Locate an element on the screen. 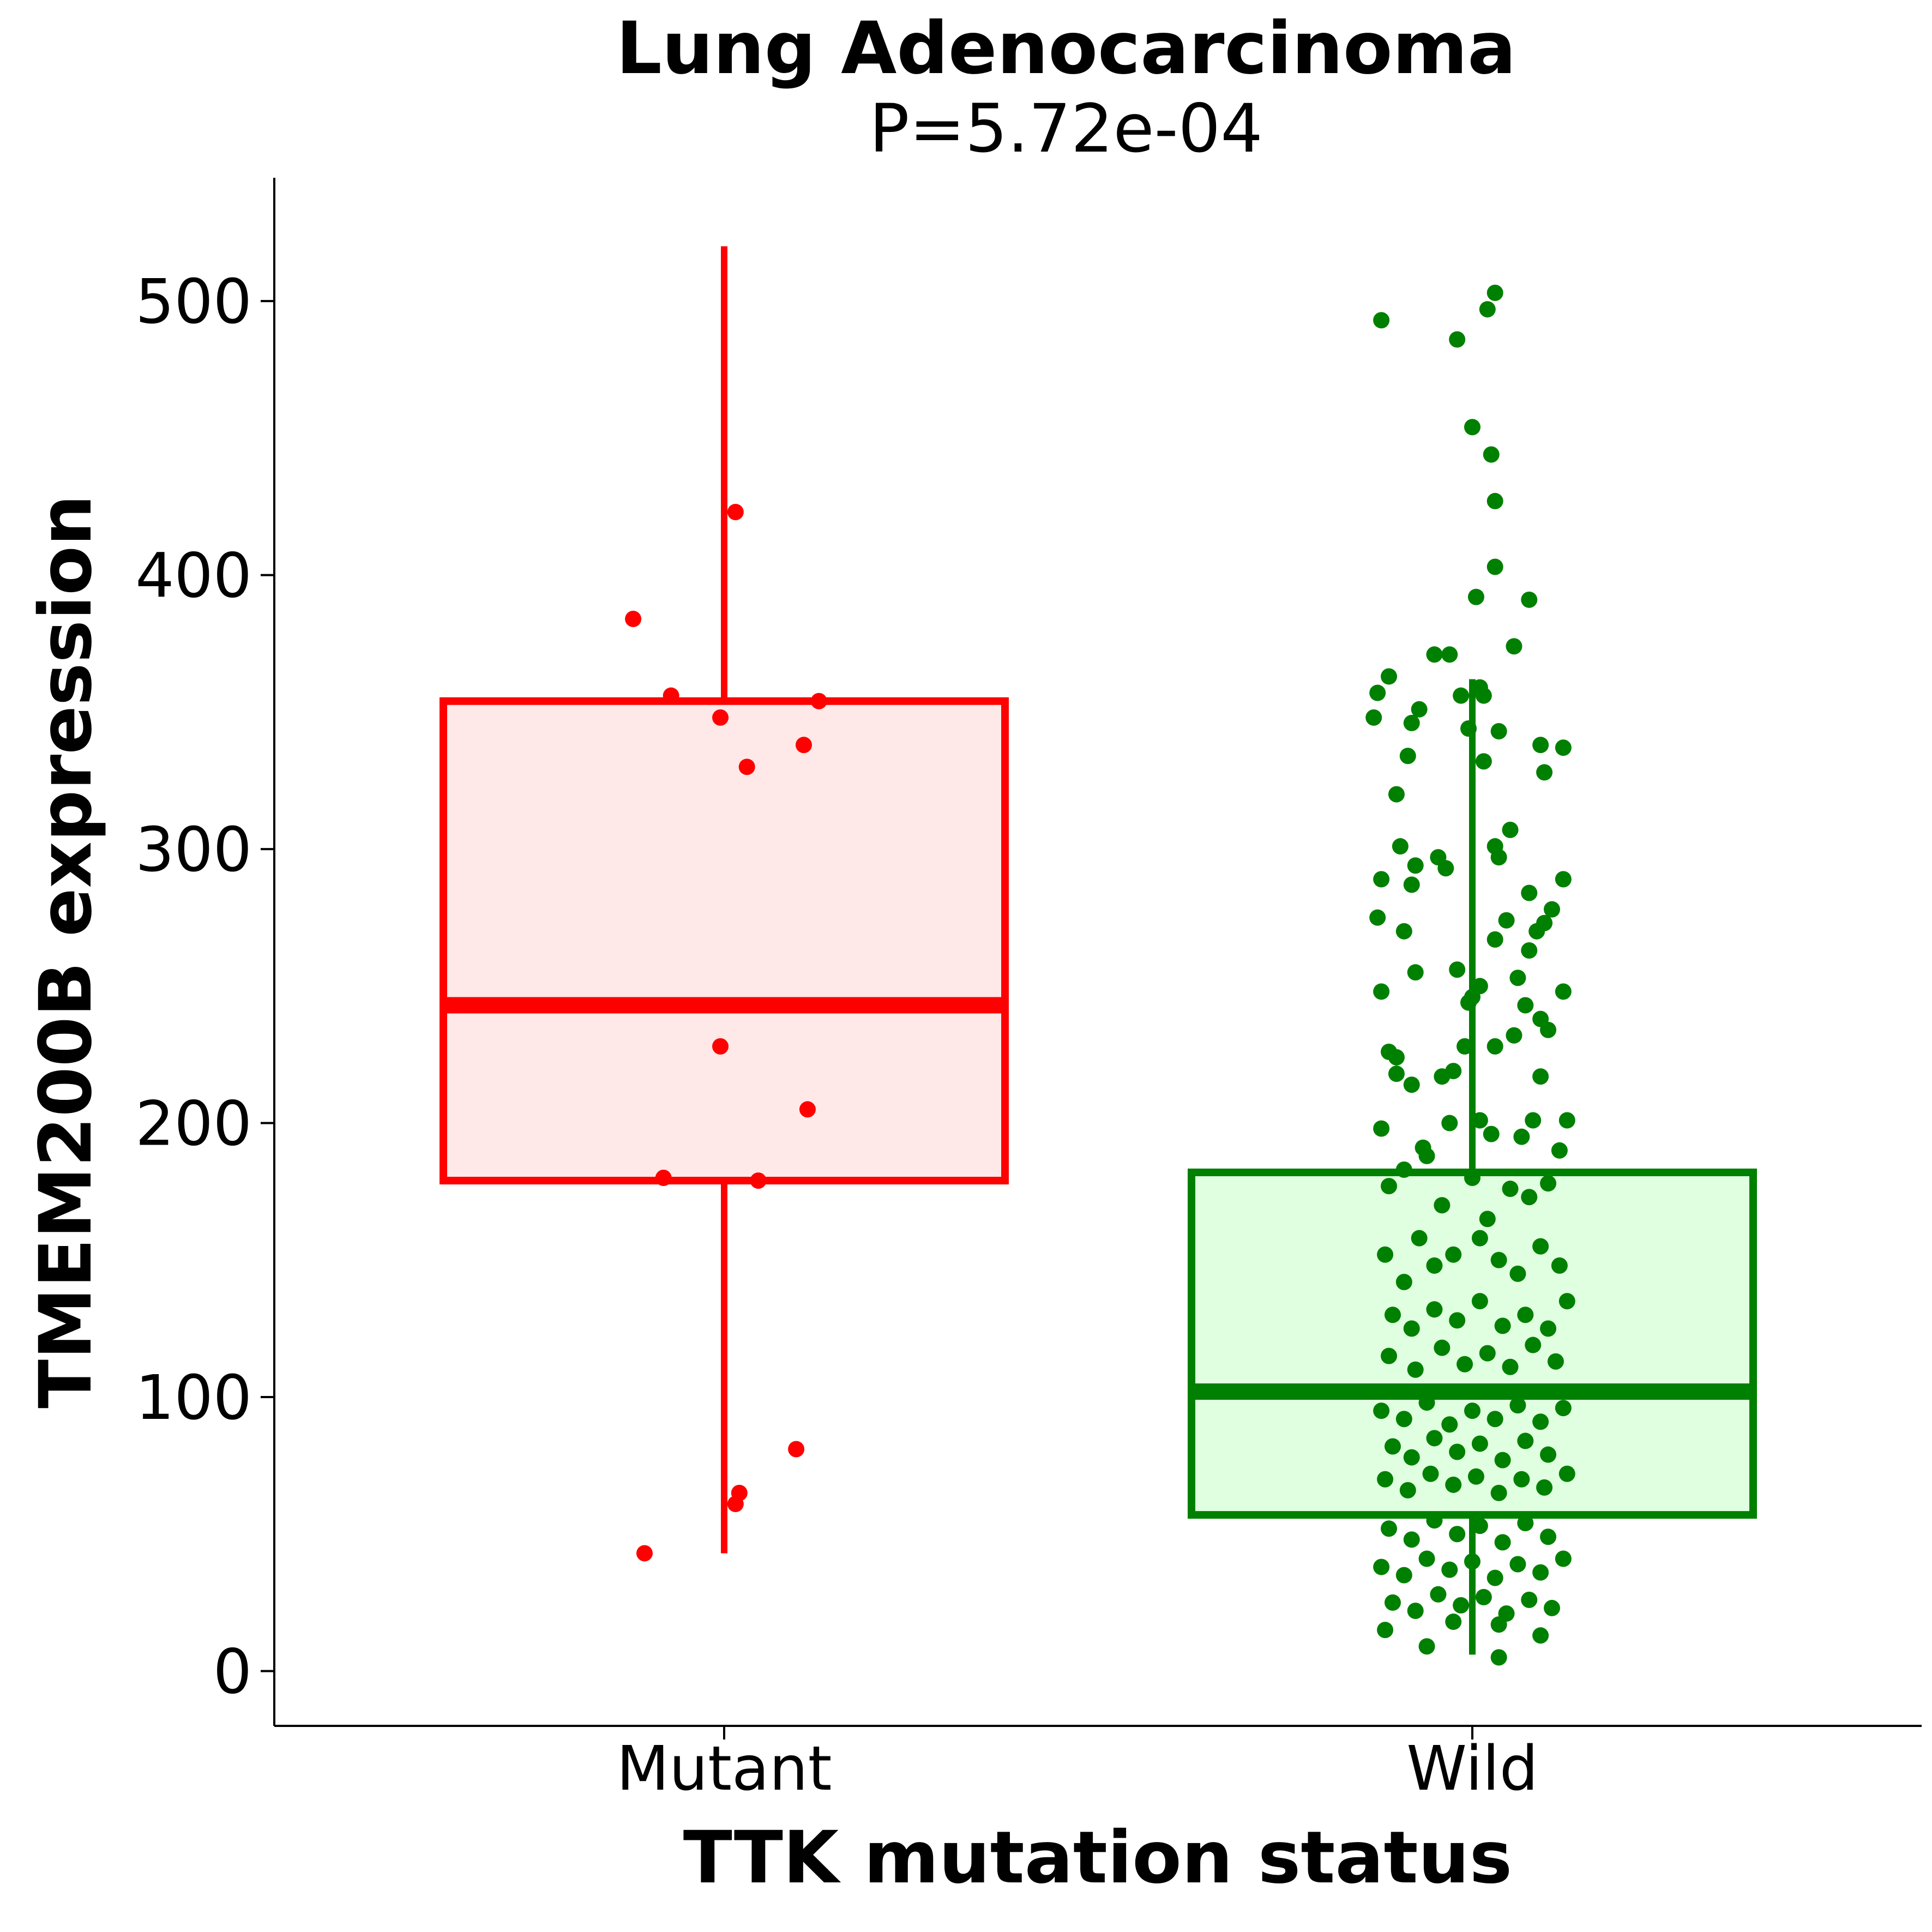 This screenshot has width=1932, height=1932. y-tick-label: 400 is located at coordinates (193, 576).